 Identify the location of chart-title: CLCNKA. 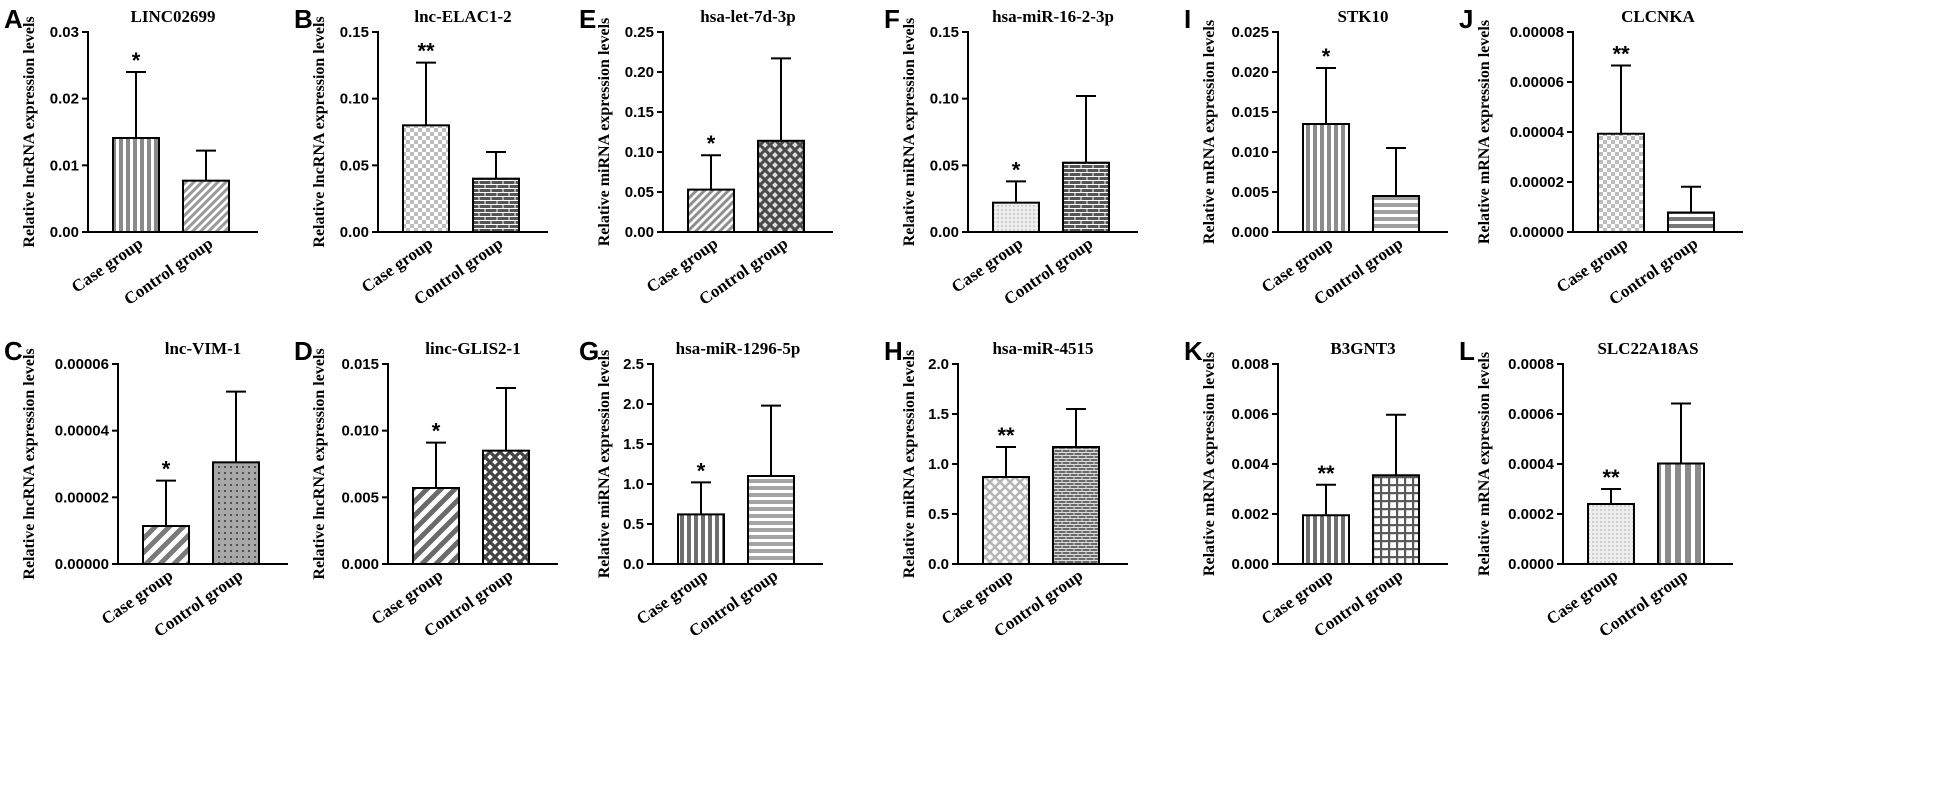
(1658, 16).